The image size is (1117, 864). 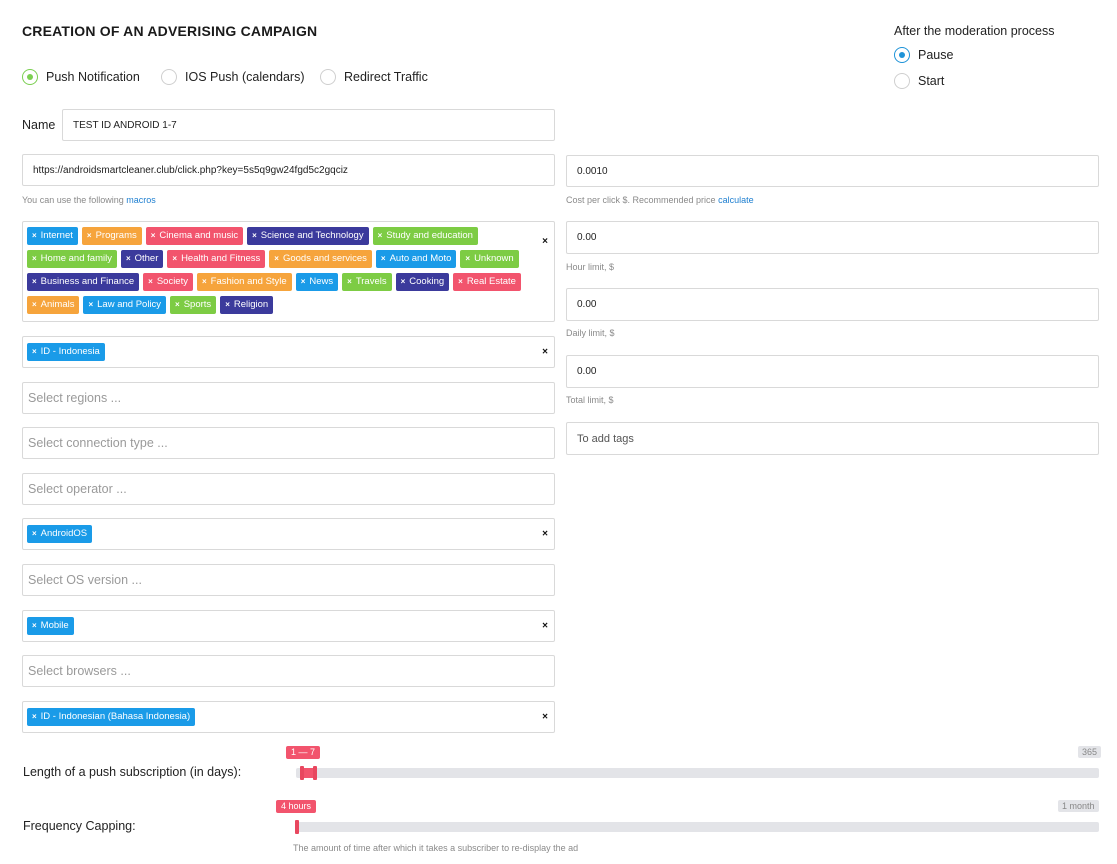 I want to click on device-tag: × Mobile, so click(x=50, y=626).